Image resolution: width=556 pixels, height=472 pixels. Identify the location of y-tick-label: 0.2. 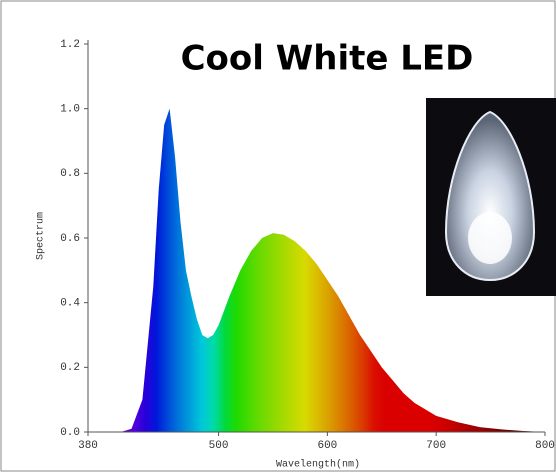
(70, 368).